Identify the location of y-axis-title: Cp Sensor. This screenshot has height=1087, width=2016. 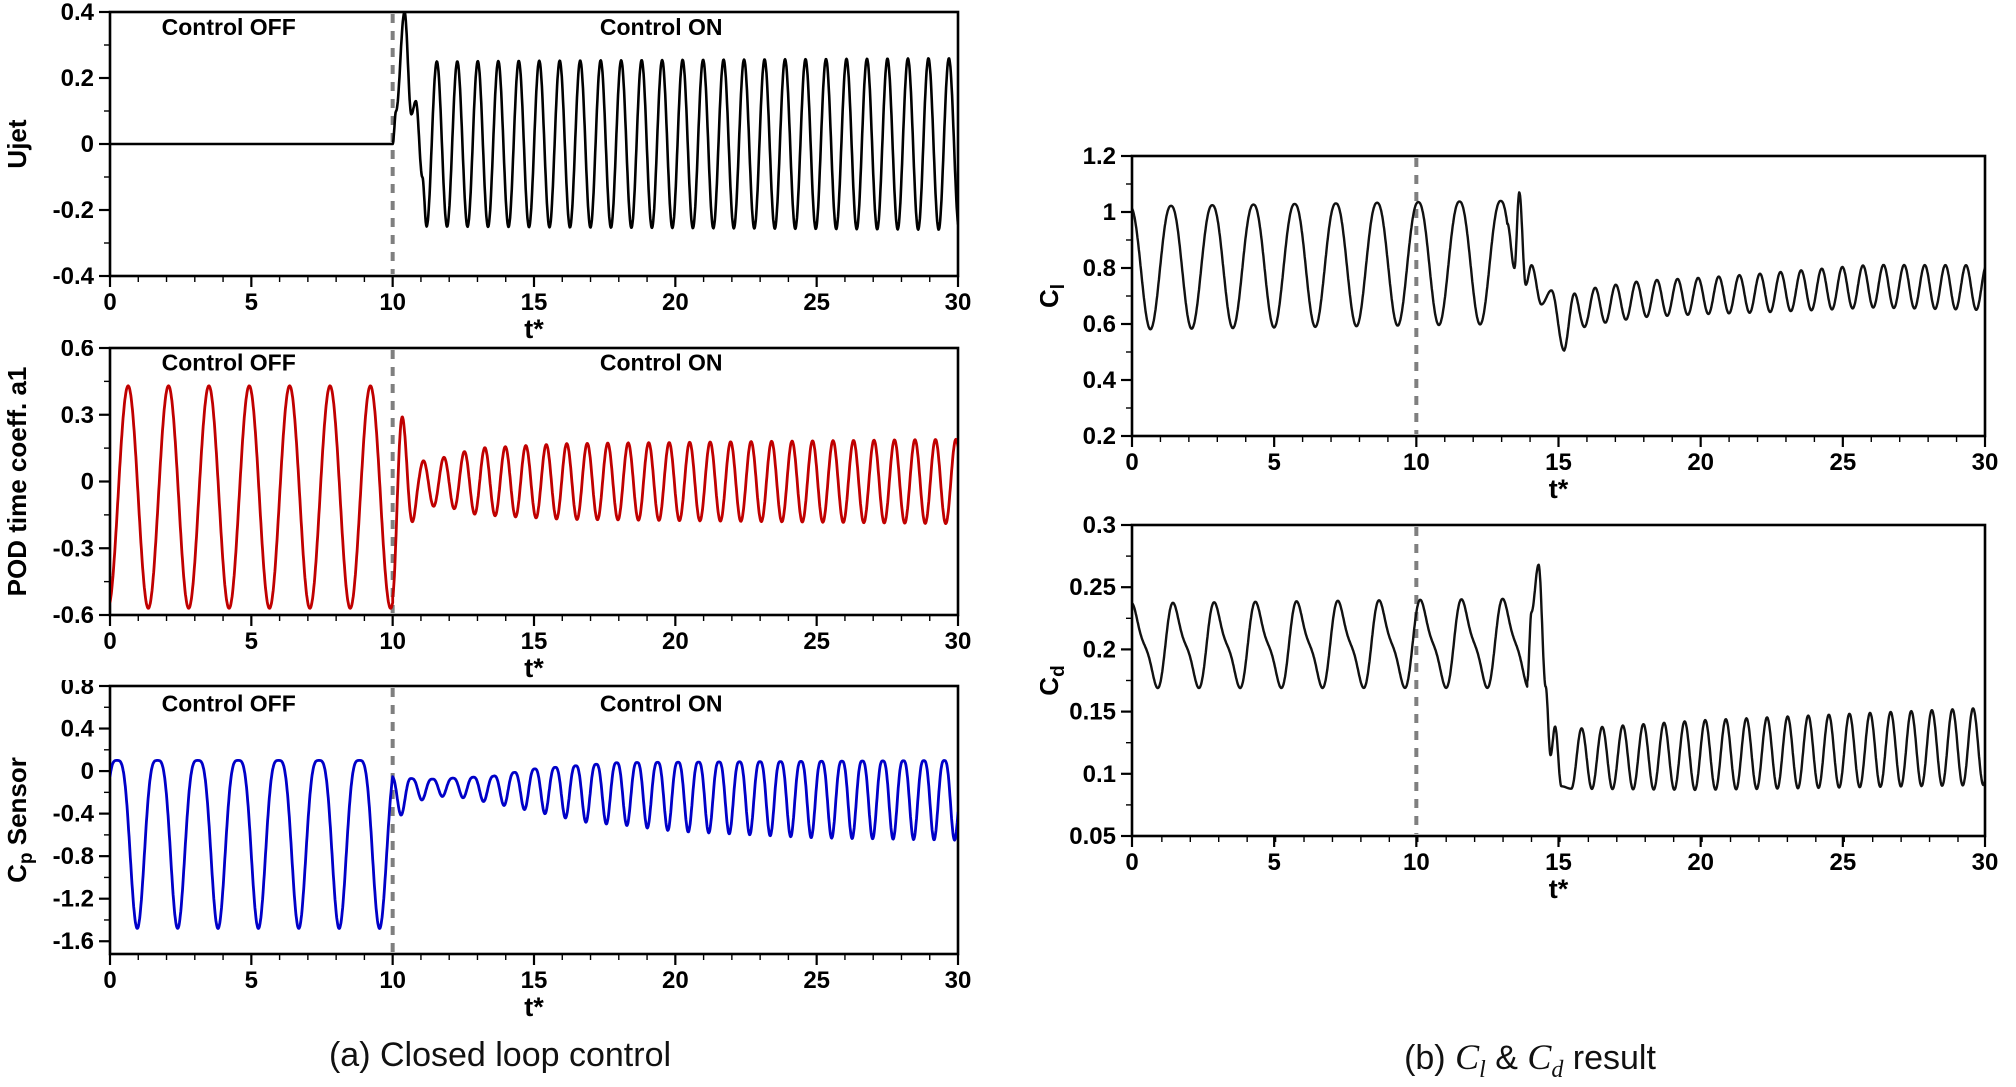
(19, 820).